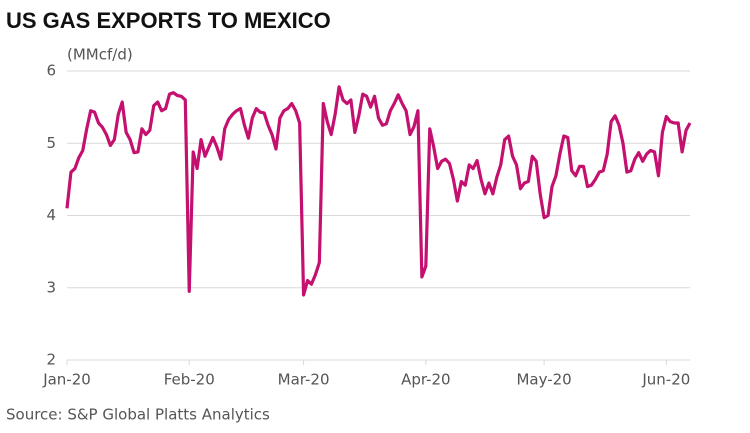 Image resolution: width=750 pixels, height=433 pixels. What do you see at coordinates (304, 380) in the screenshot?
I see `x-tick-label: Mar-20` at bounding box center [304, 380].